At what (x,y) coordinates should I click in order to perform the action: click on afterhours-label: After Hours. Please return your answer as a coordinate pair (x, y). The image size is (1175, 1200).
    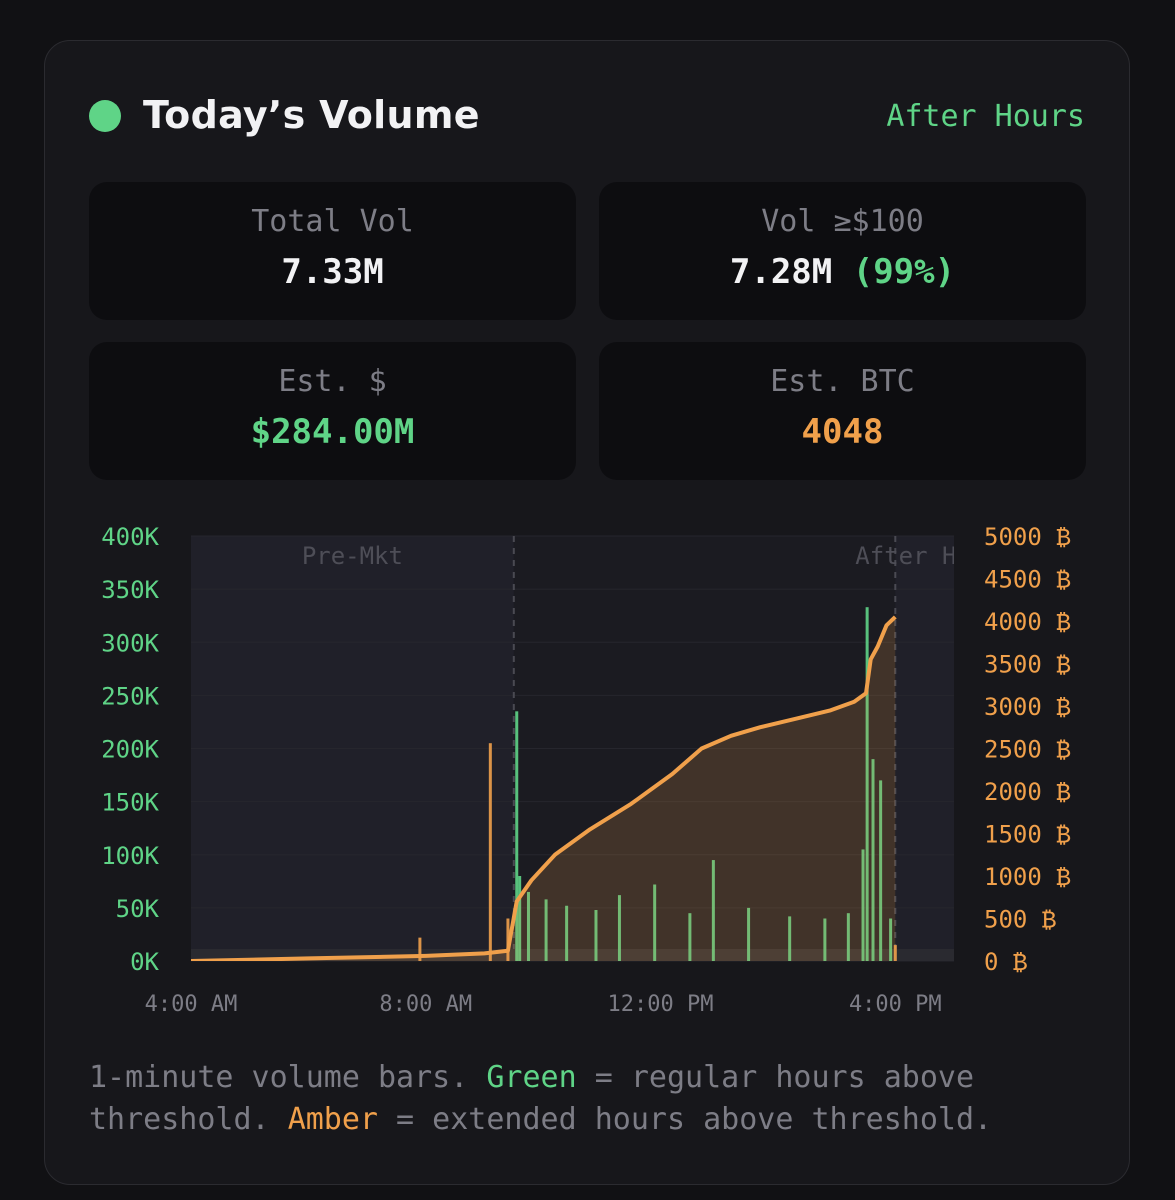
    Looking at the image, I should click on (934, 556).